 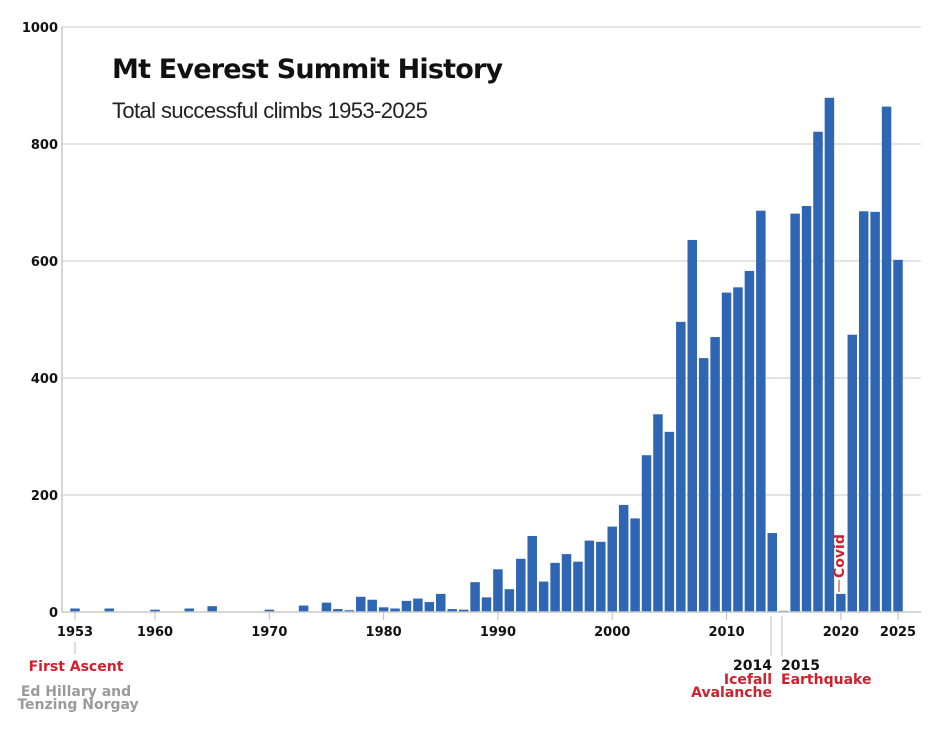 What do you see at coordinates (752, 666) in the screenshot?
I see `avalanche-year: 2014` at bounding box center [752, 666].